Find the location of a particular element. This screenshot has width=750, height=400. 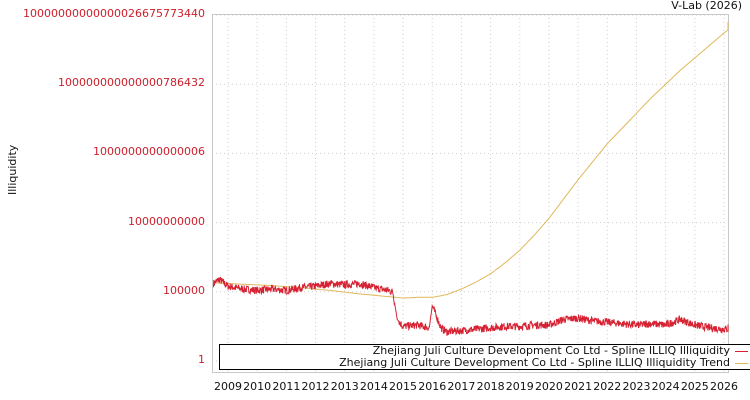

x-tick-label: 2019 is located at coordinates (519, 386).